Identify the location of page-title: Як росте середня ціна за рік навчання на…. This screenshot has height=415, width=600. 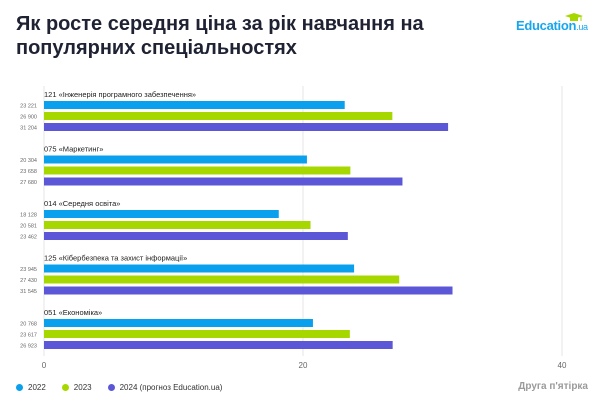
(220, 36).